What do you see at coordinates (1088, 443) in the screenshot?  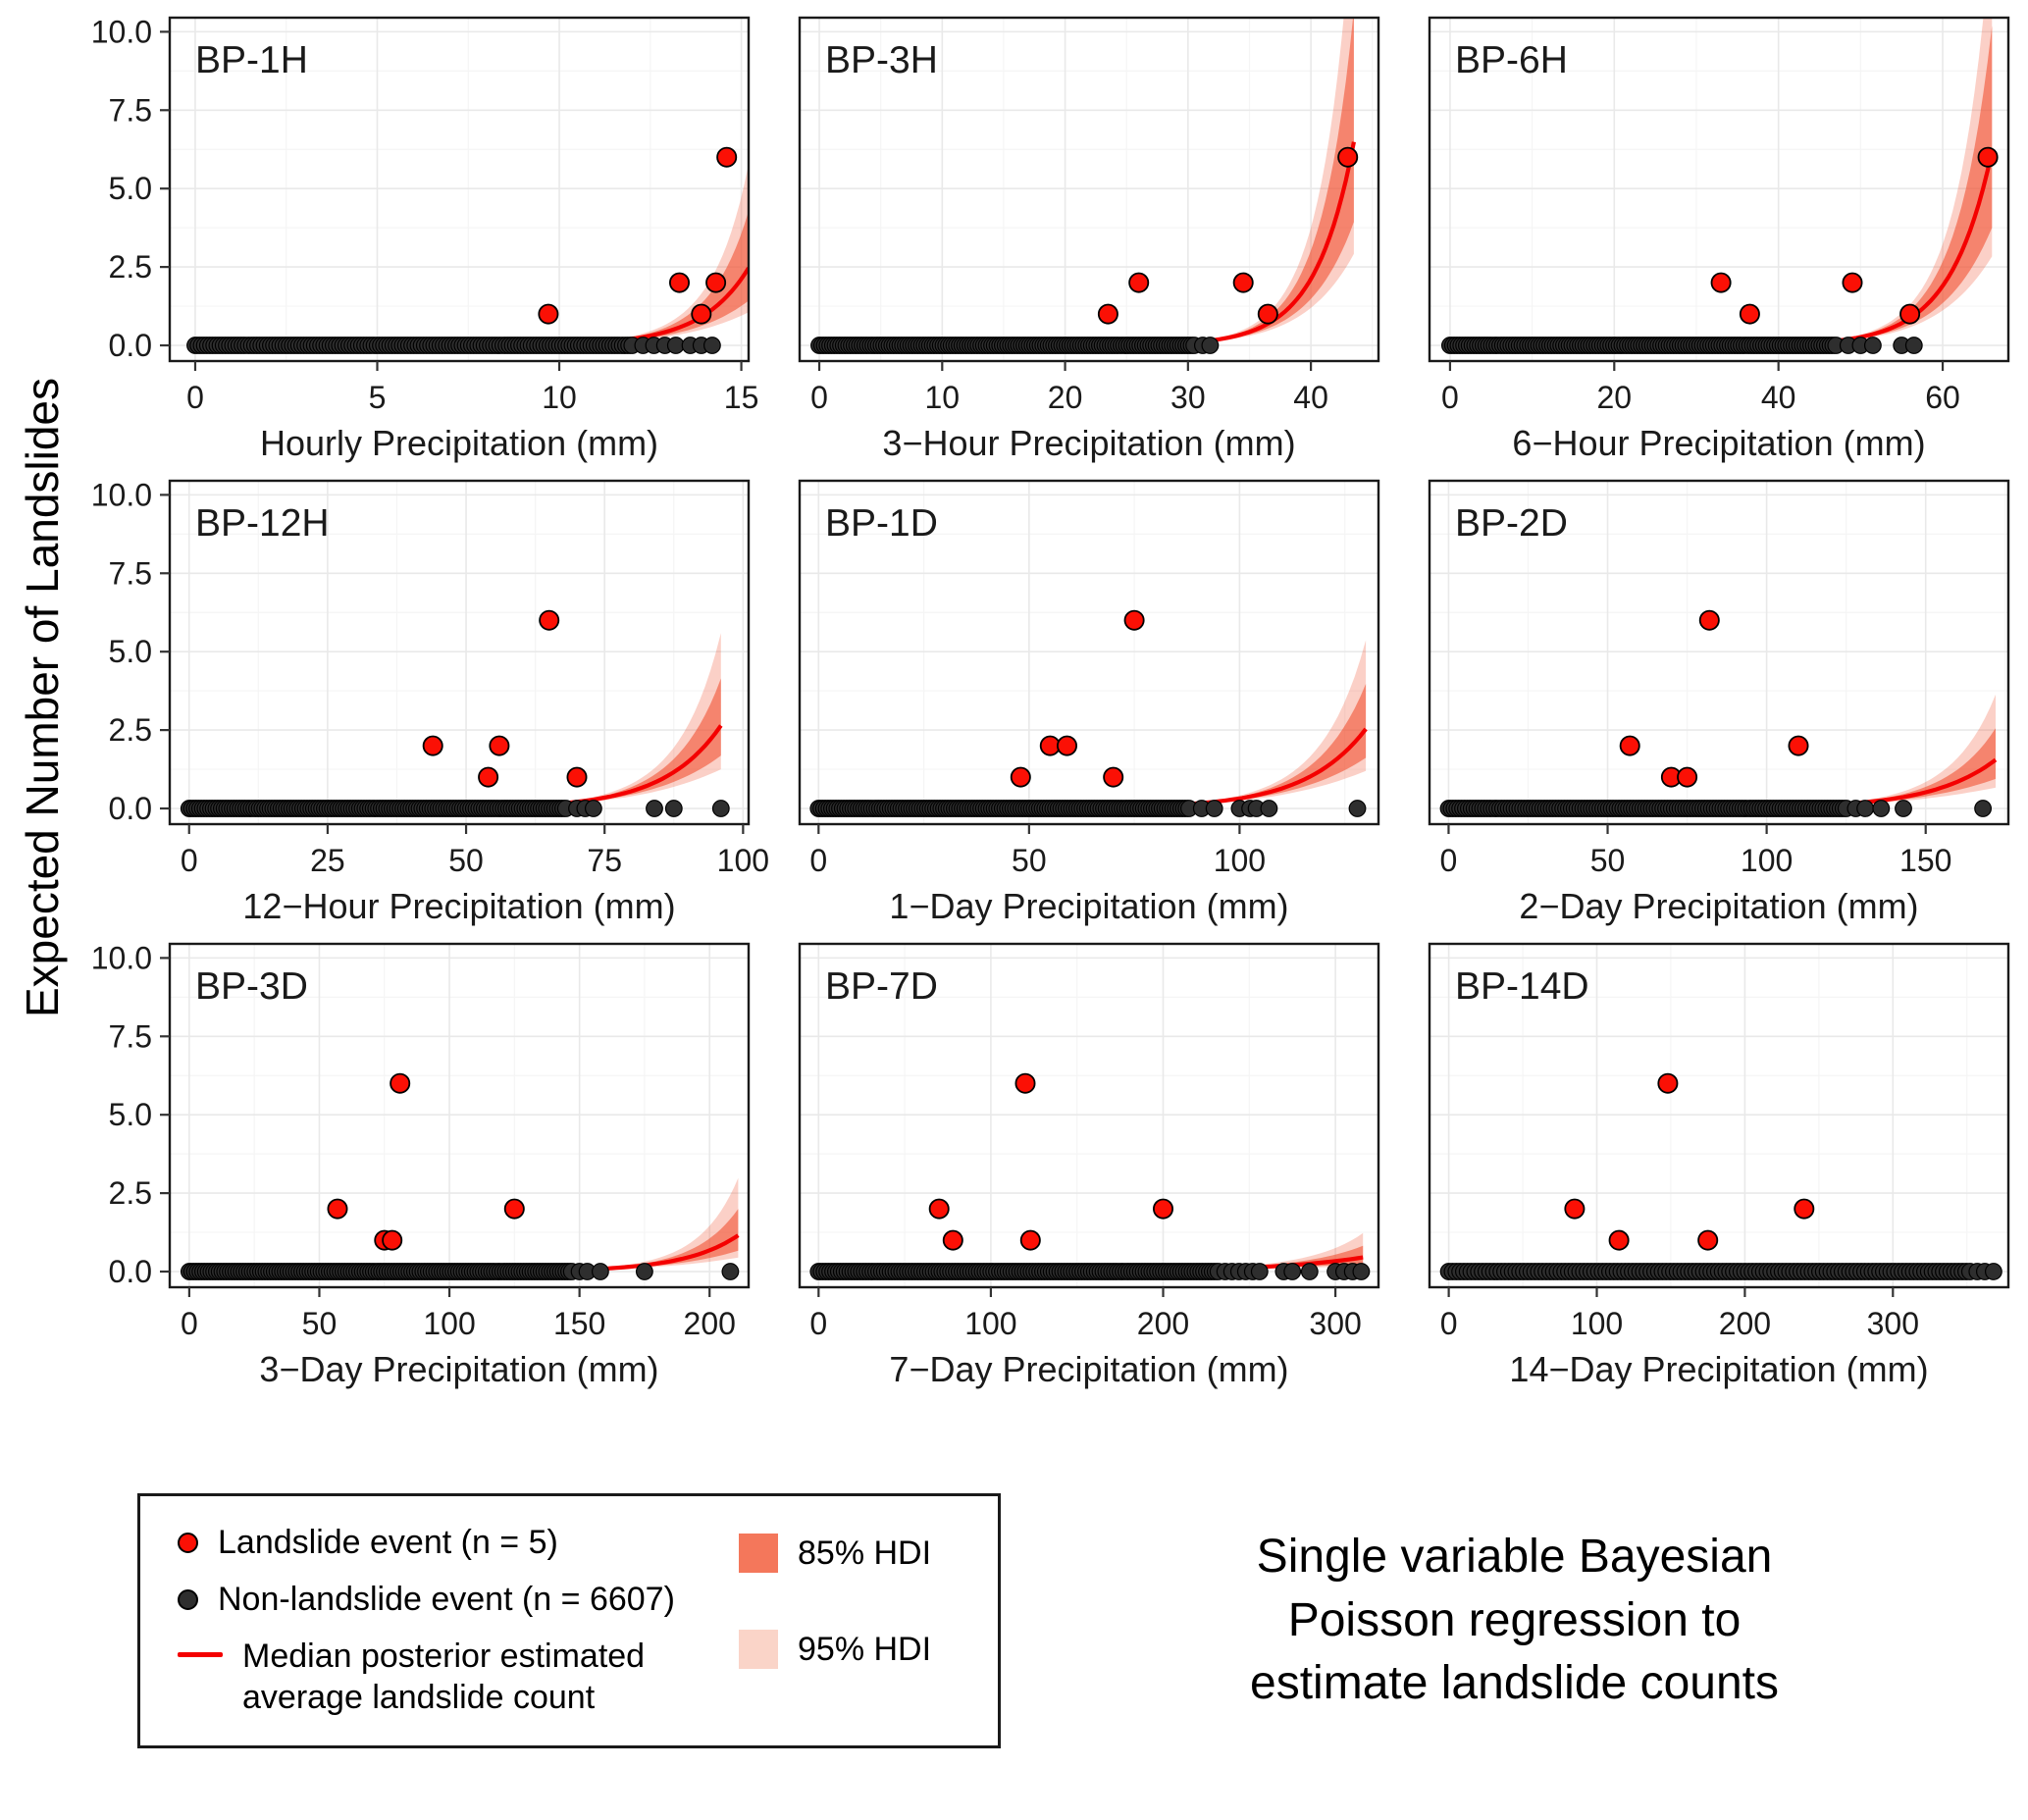 I see `svg-text: 3−Hour Precipitation (mm)` at bounding box center [1088, 443].